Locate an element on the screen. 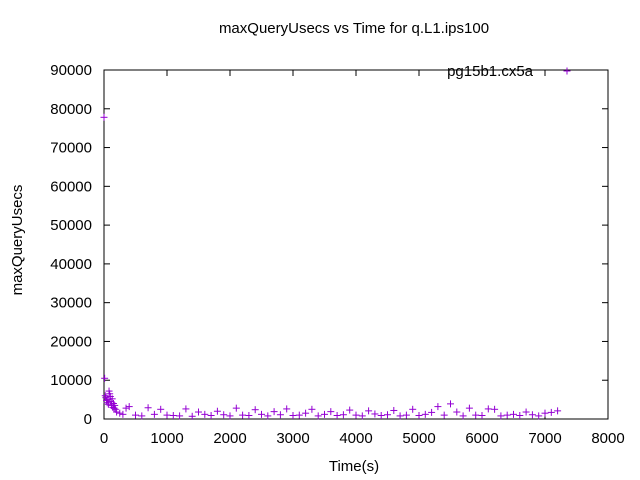 Image resolution: width=640 pixels, height=480 pixels. legend: pg15b1.cx5a is located at coordinates (509, 71).